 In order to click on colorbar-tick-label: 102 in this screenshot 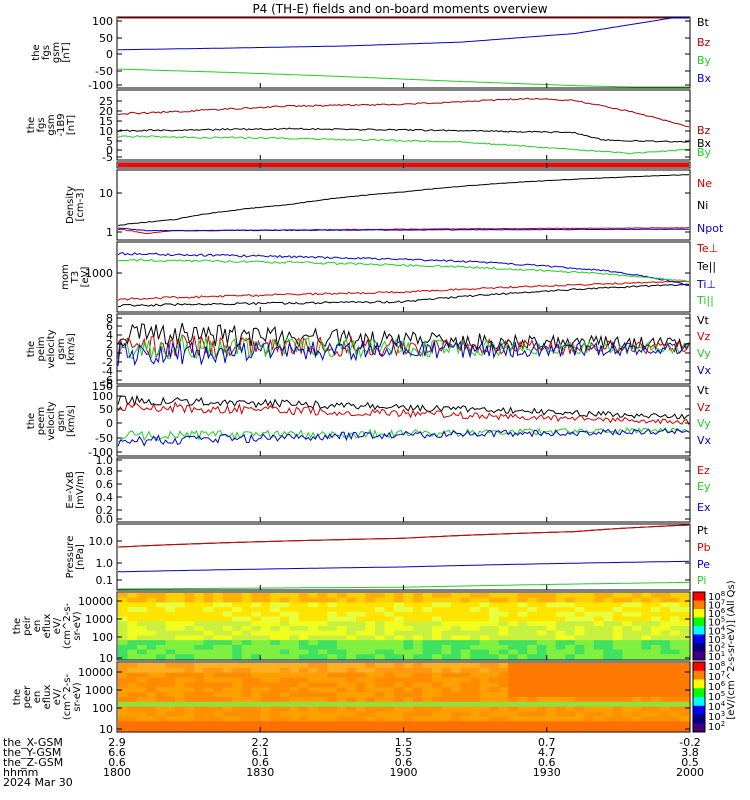, I will do `click(716, 726)`.